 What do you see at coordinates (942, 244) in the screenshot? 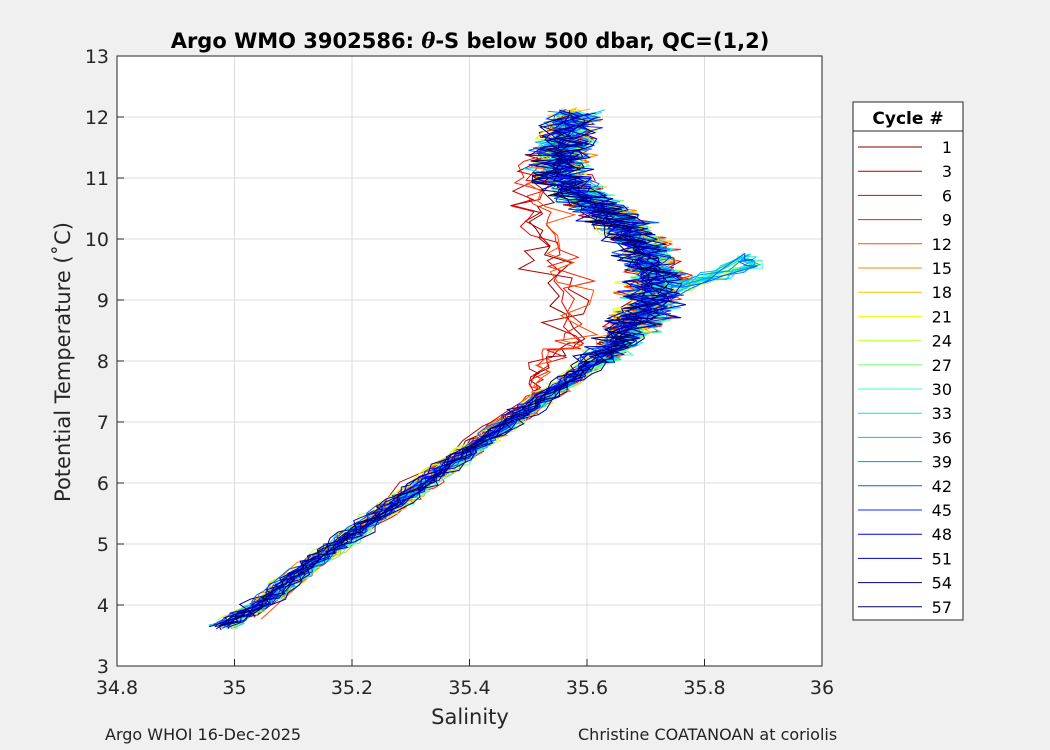
I see `legend-label: 12` at bounding box center [942, 244].